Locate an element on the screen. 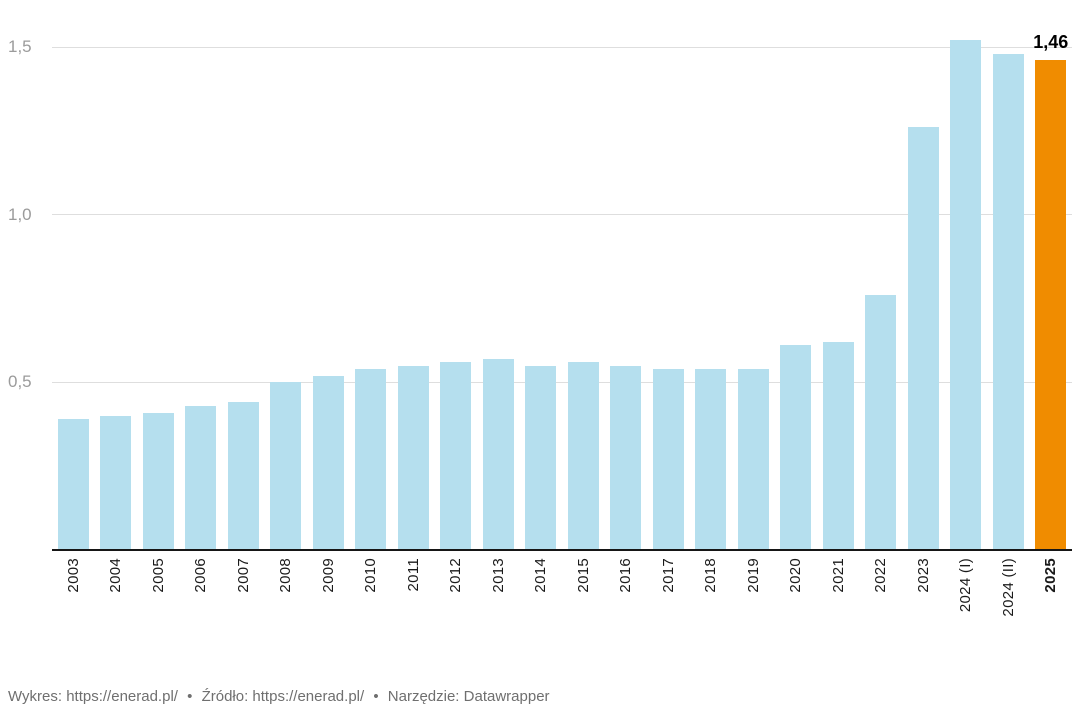 This screenshot has width=1080, height=719. x-tick-label: 2020 is located at coordinates (796, 575).